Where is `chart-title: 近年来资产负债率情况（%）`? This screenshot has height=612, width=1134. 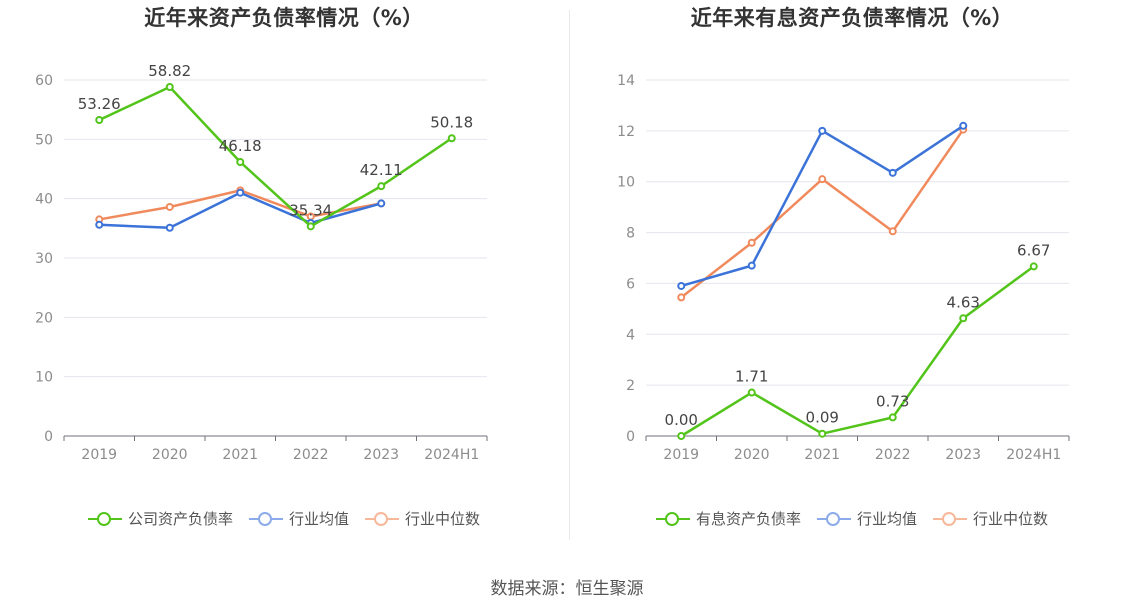 chart-title: 近年来资产负债率情况（%） is located at coordinates (284, 18).